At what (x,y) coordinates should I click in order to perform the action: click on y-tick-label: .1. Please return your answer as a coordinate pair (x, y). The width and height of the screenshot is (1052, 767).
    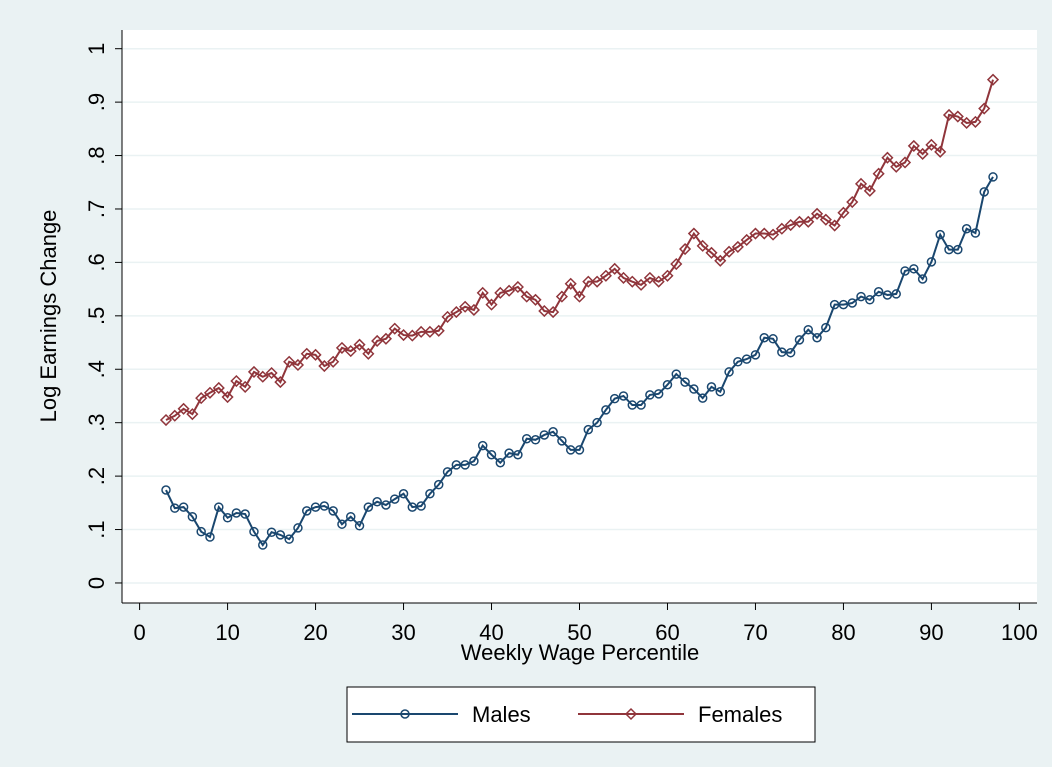
    Looking at the image, I should click on (96, 529).